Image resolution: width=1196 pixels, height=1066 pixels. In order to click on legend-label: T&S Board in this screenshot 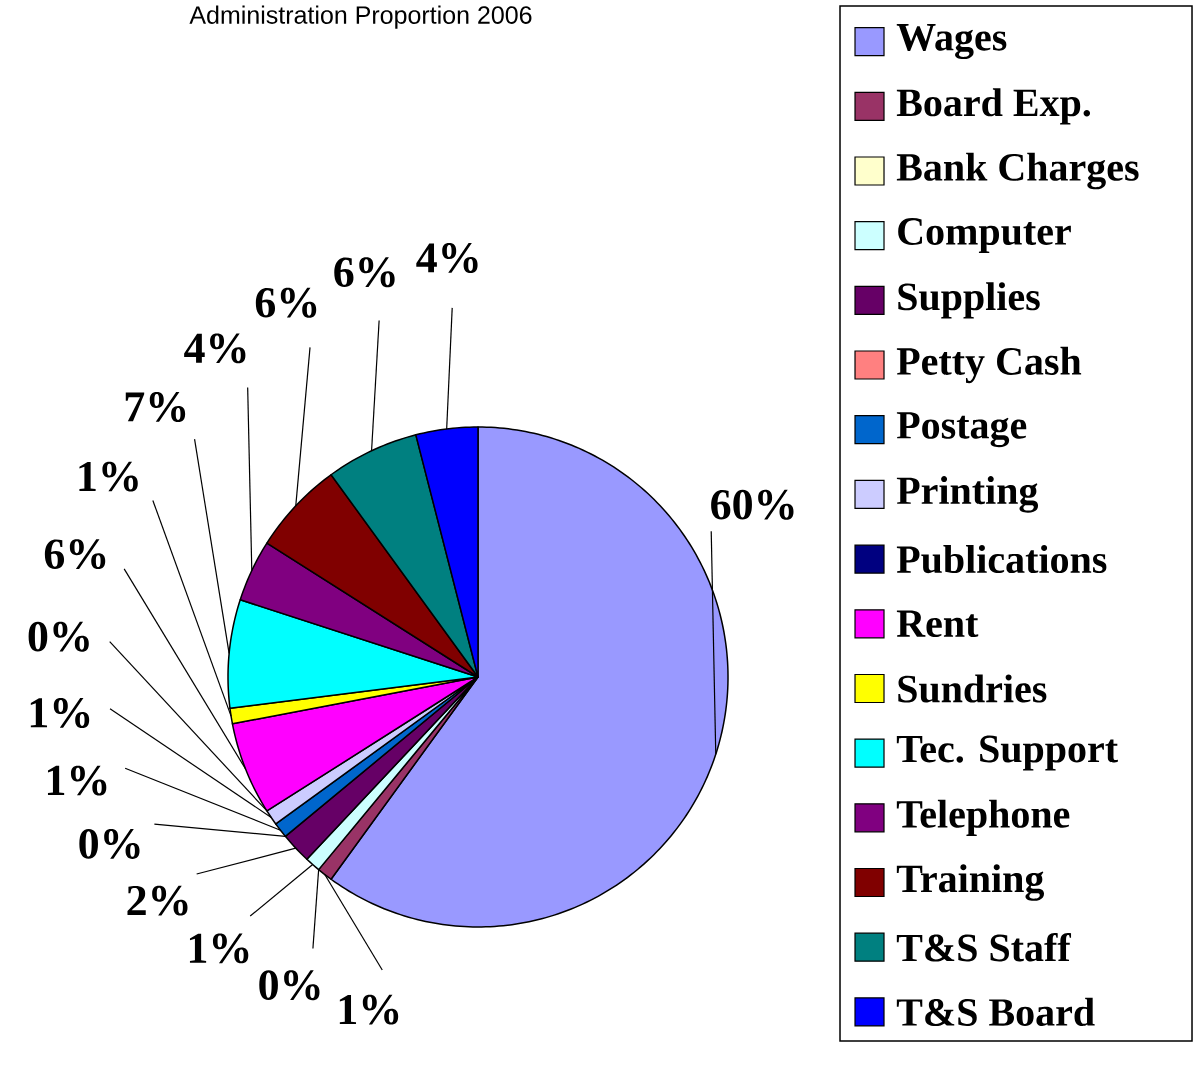, I will do `click(995, 1011)`.